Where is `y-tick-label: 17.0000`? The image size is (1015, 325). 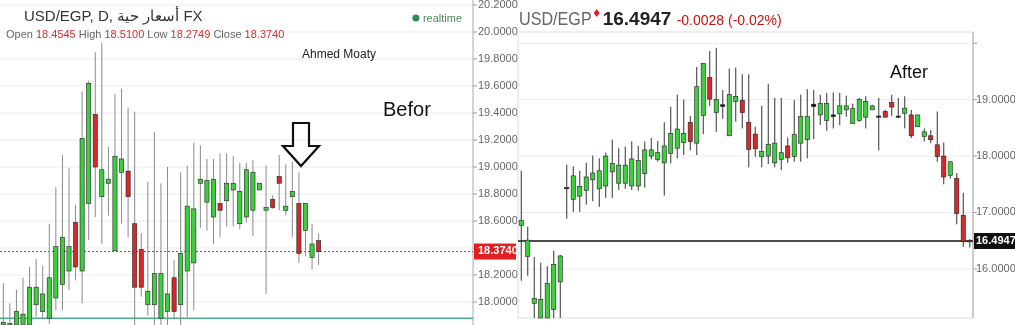 y-tick-label: 17.0000 is located at coordinates (995, 211).